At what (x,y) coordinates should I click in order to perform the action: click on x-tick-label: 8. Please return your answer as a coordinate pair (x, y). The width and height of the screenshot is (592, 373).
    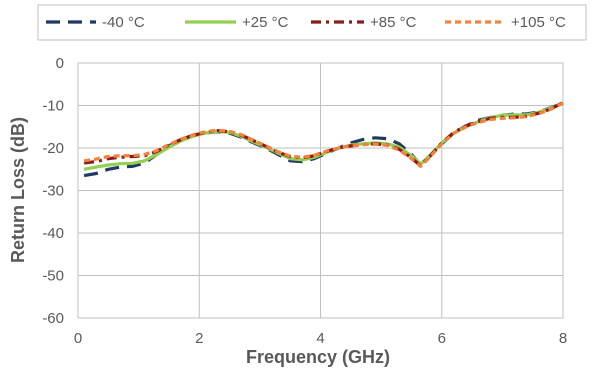
    Looking at the image, I should click on (563, 338).